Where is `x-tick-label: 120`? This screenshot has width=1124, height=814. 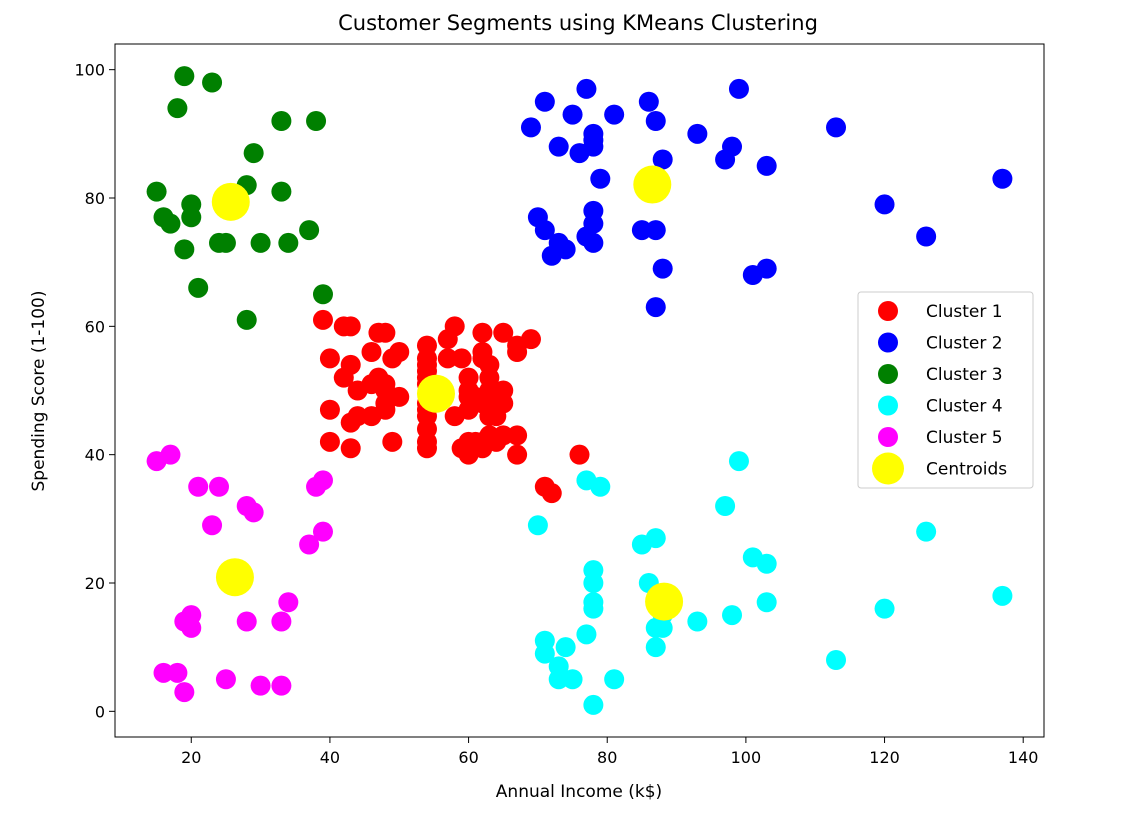 x-tick-label: 120 is located at coordinates (884, 757).